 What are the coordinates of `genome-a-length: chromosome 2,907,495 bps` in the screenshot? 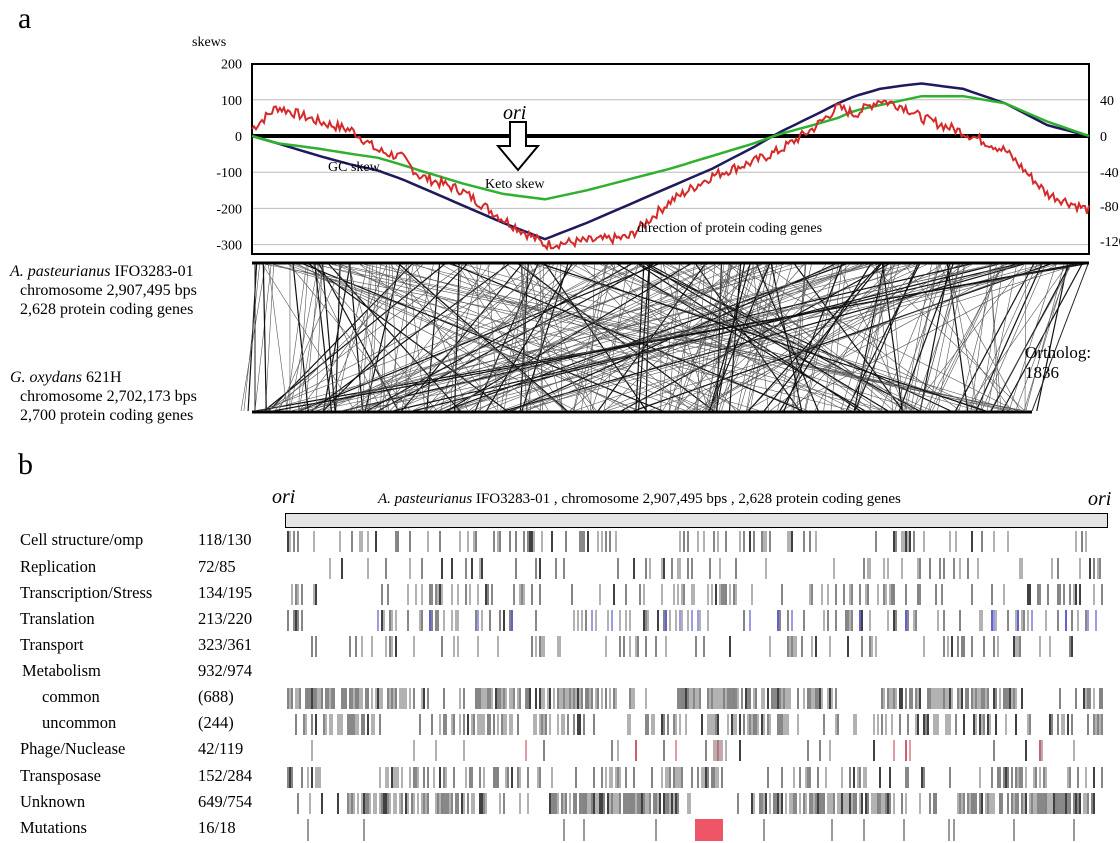 It's located at (103, 290).